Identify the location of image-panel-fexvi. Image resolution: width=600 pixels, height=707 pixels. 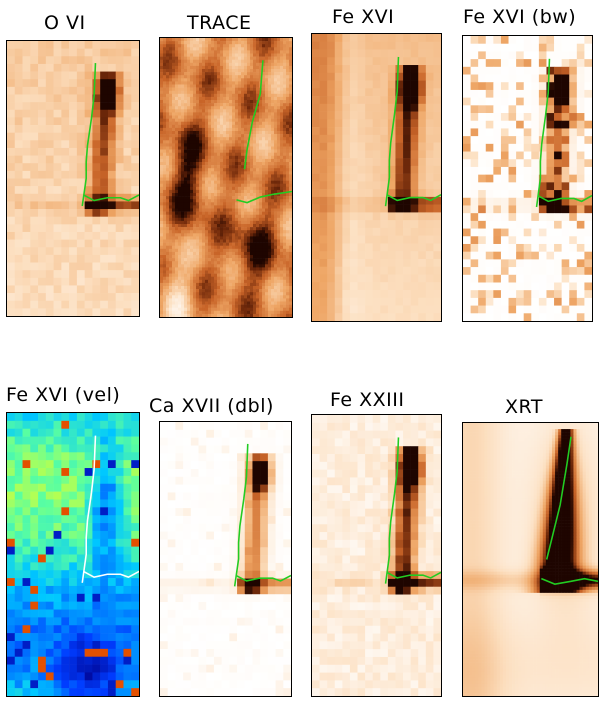
(376, 177).